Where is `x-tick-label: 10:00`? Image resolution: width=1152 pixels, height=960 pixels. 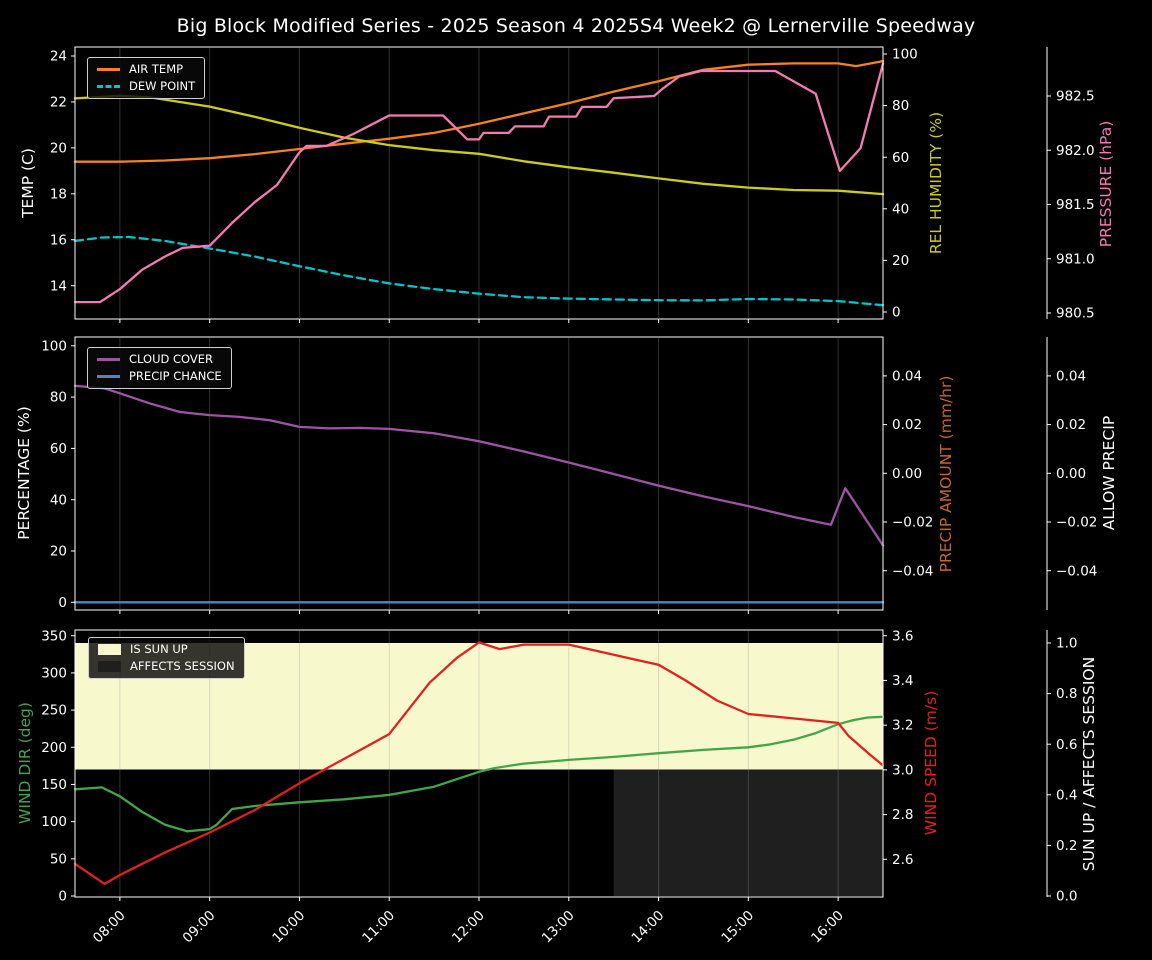 x-tick-label: 10:00 is located at coordinates (288, 927).